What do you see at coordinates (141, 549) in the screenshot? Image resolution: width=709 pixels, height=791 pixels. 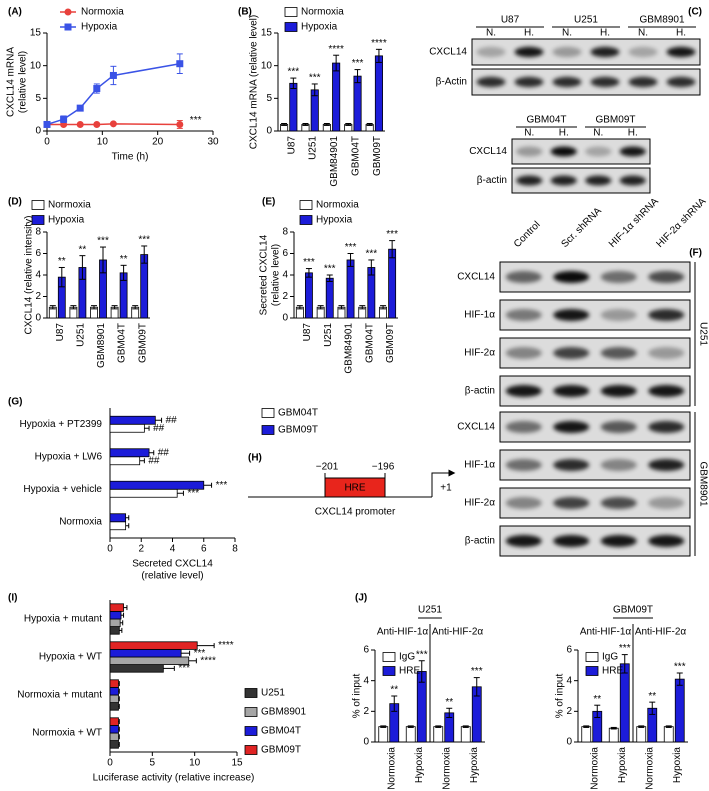 I see `x-tick-label: 2` at bounding box center [141, 549].